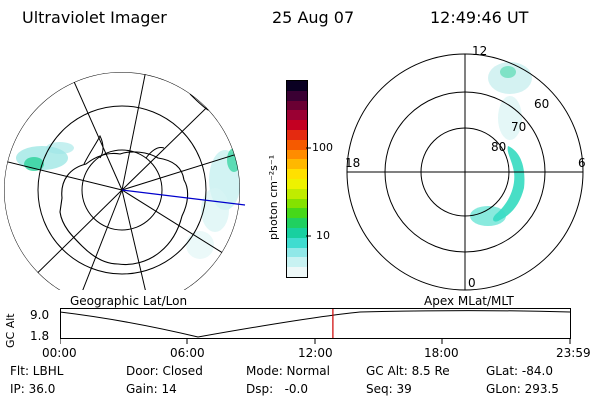 The width and height of the screenshot is (600, 400). I want to click on dsp-info: Dsp: -0.0, so click(277, 389).